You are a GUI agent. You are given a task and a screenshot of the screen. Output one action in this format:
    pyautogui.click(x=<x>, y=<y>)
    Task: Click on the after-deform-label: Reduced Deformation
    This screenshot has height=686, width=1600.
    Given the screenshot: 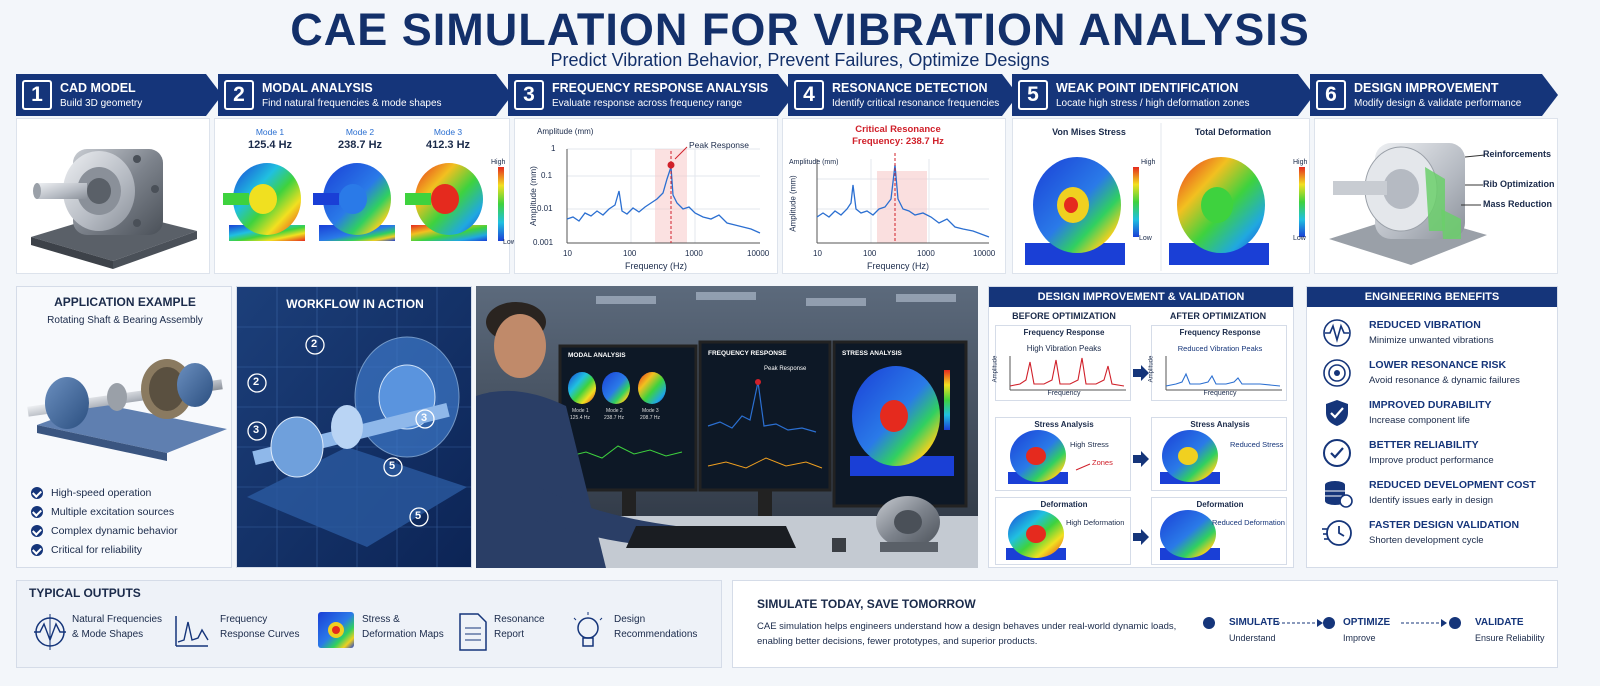 What is the action you would take?
    pyautogui.click(x=1248, y=522)
    